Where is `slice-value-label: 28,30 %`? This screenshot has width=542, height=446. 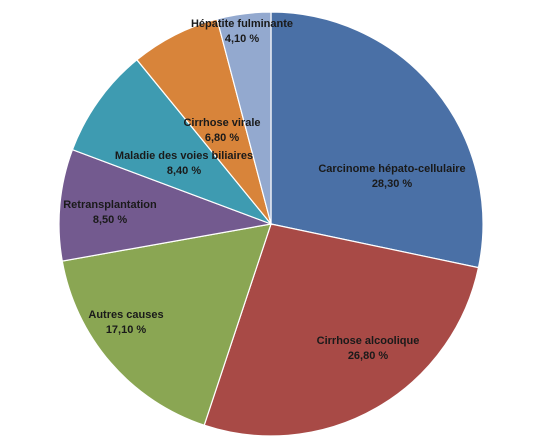 slice-value-label: 28,30 % is located at coordinates (392, 184).